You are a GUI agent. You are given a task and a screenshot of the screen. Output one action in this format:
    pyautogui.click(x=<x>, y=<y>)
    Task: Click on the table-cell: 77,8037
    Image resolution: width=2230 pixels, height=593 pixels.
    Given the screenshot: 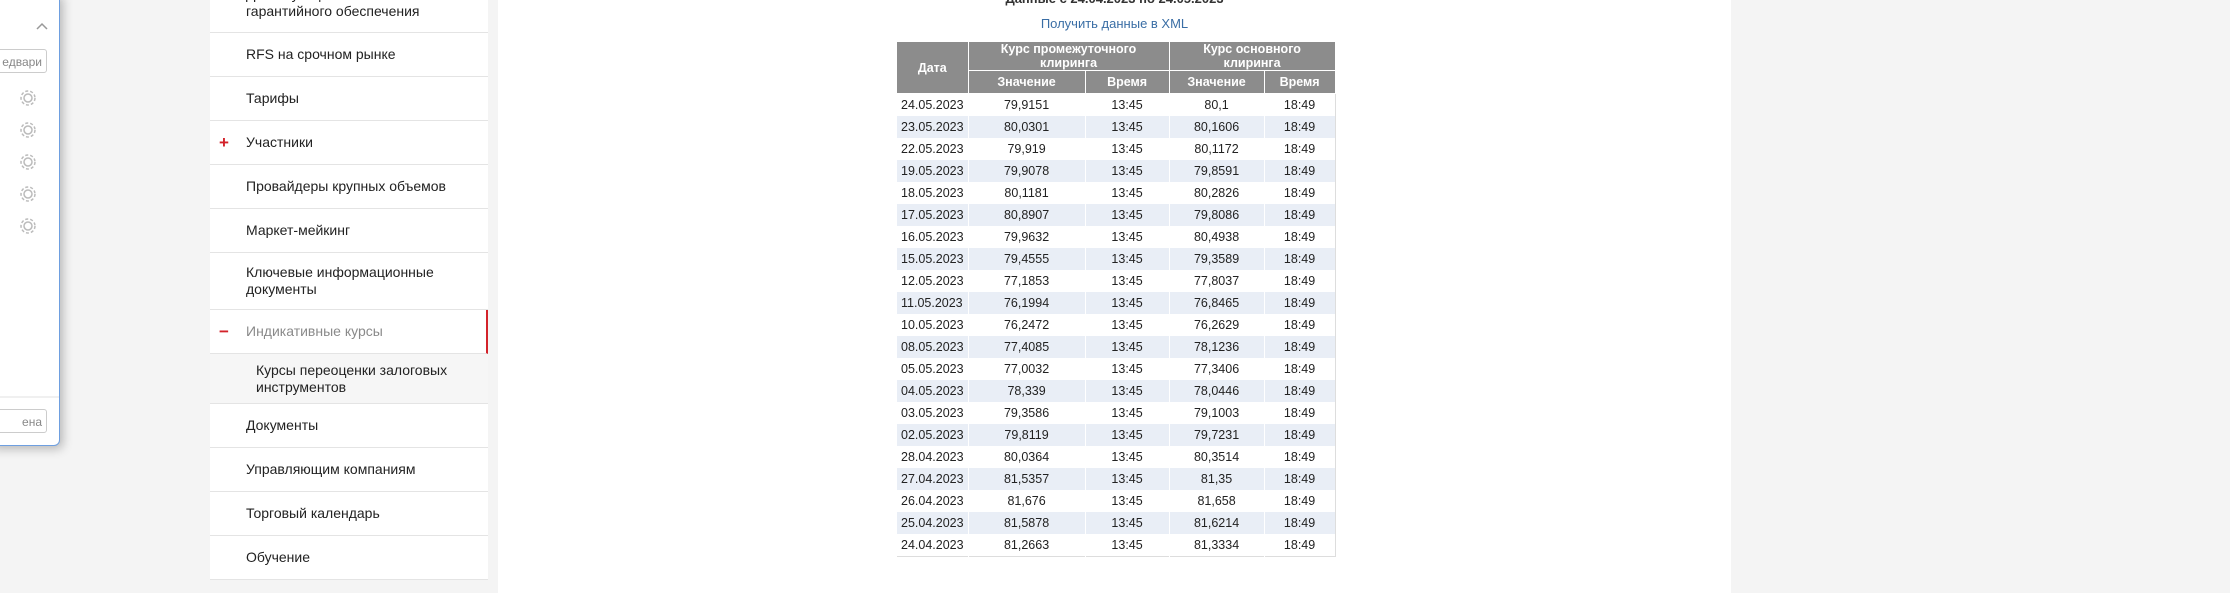 What is the action you would take?
    pyautogui.click(x=1216, y=281)
    